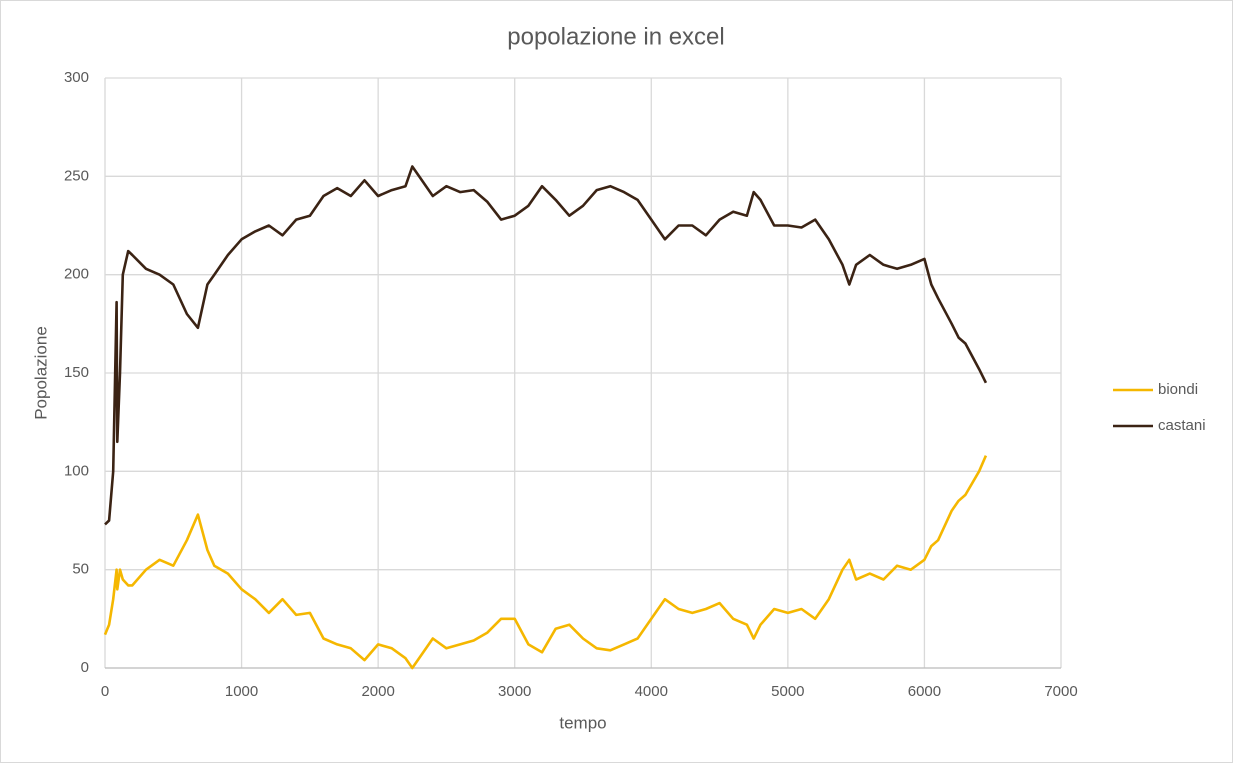  Describe the element at coordinates (76, 372) in the screenshot. I see `y-tick-label: 150` at that location.